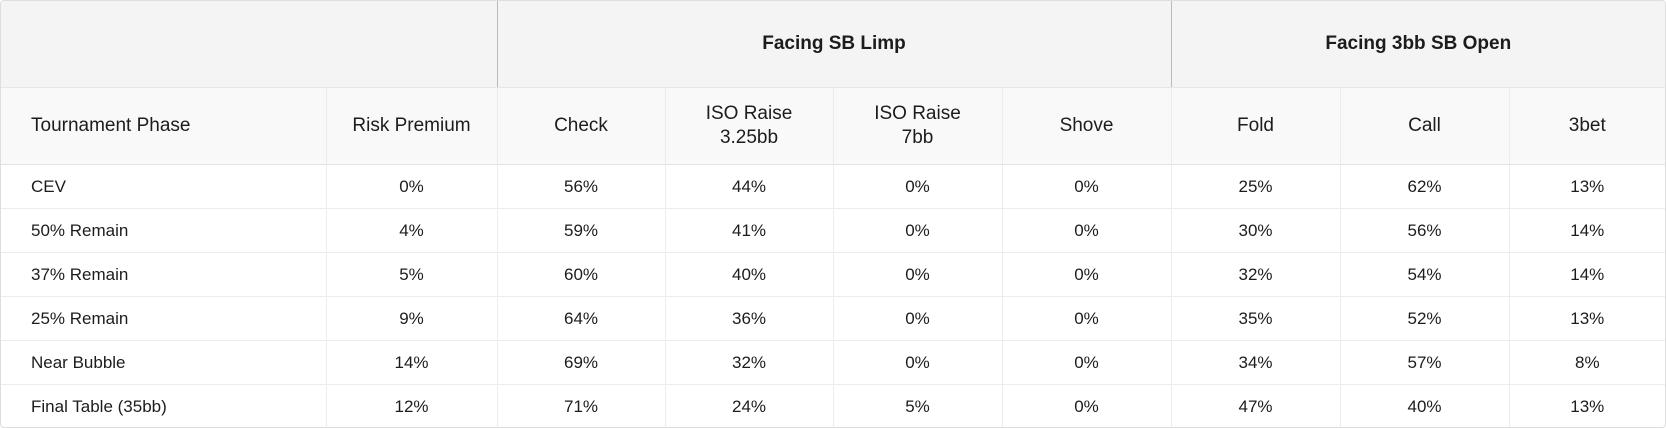 Image resolution: width=1666 pixels, height=428 pixels. Describe the element at coordinates (412, 274) in the screenshot. I see `cell-risk-premium: 5%` at that location.